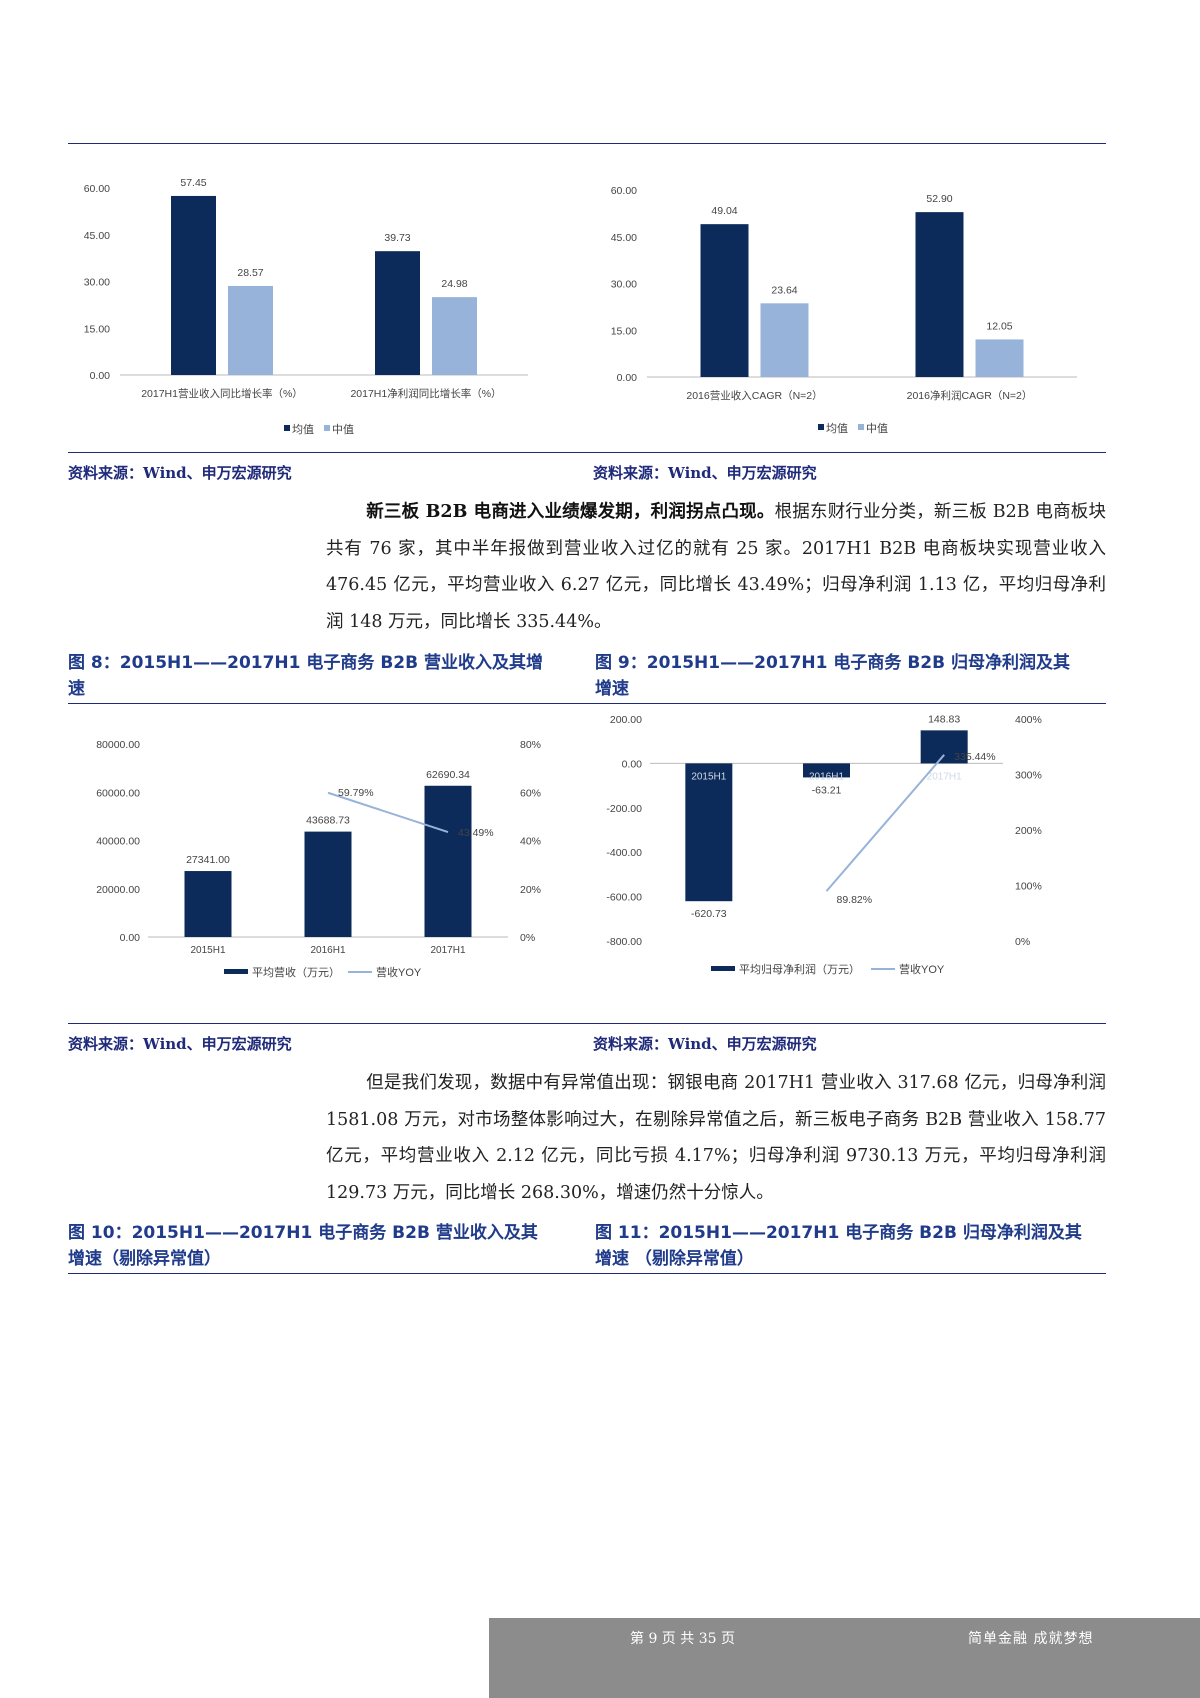 The height and width of the screenshot is (1698, 1200). I want to click on x-tick-label: 2016H1, so click(826, 776).